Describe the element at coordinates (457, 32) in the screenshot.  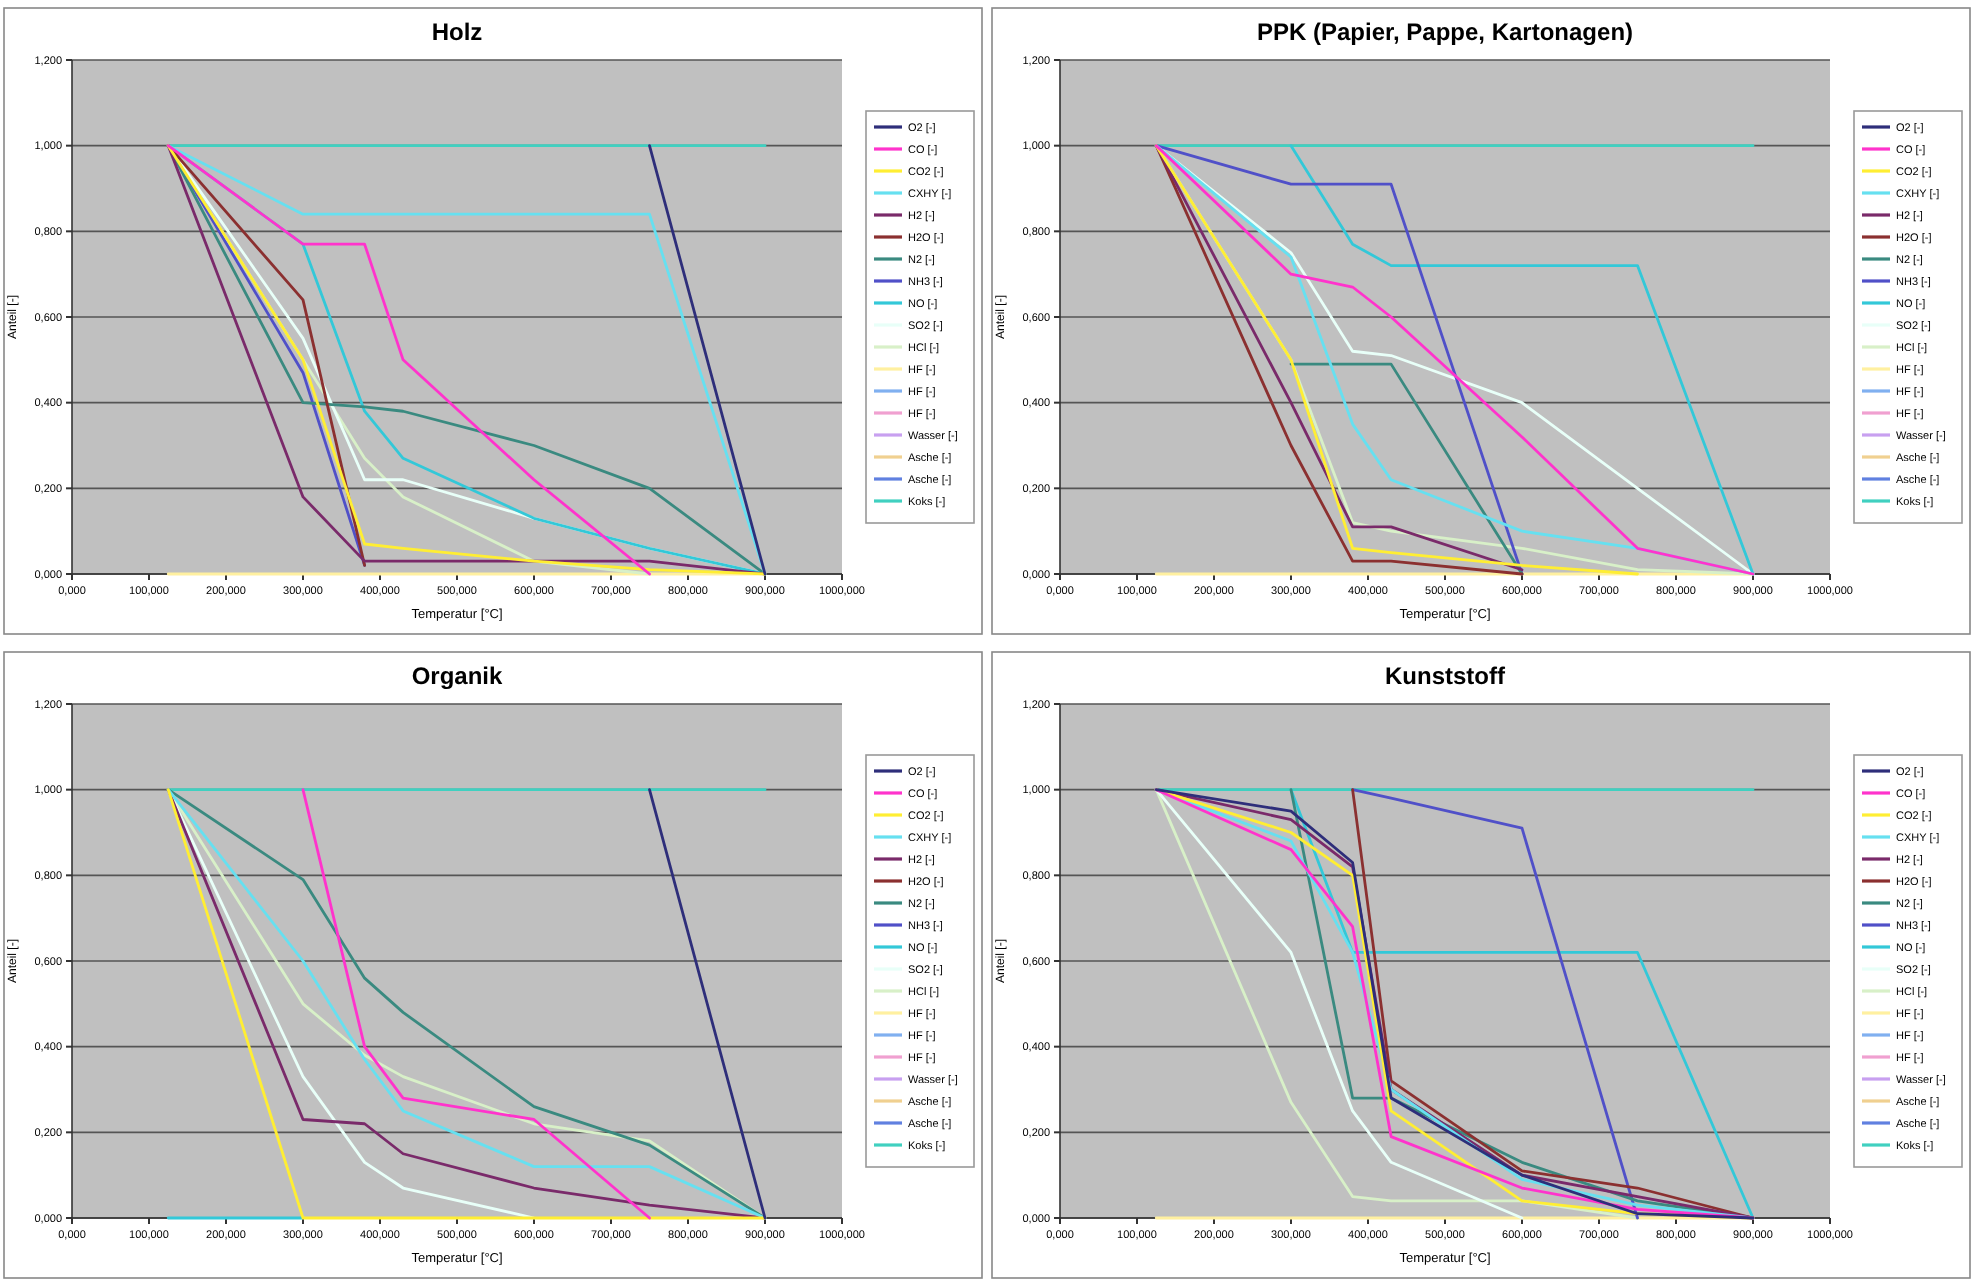
I see `chart-title: Holz` at that location.